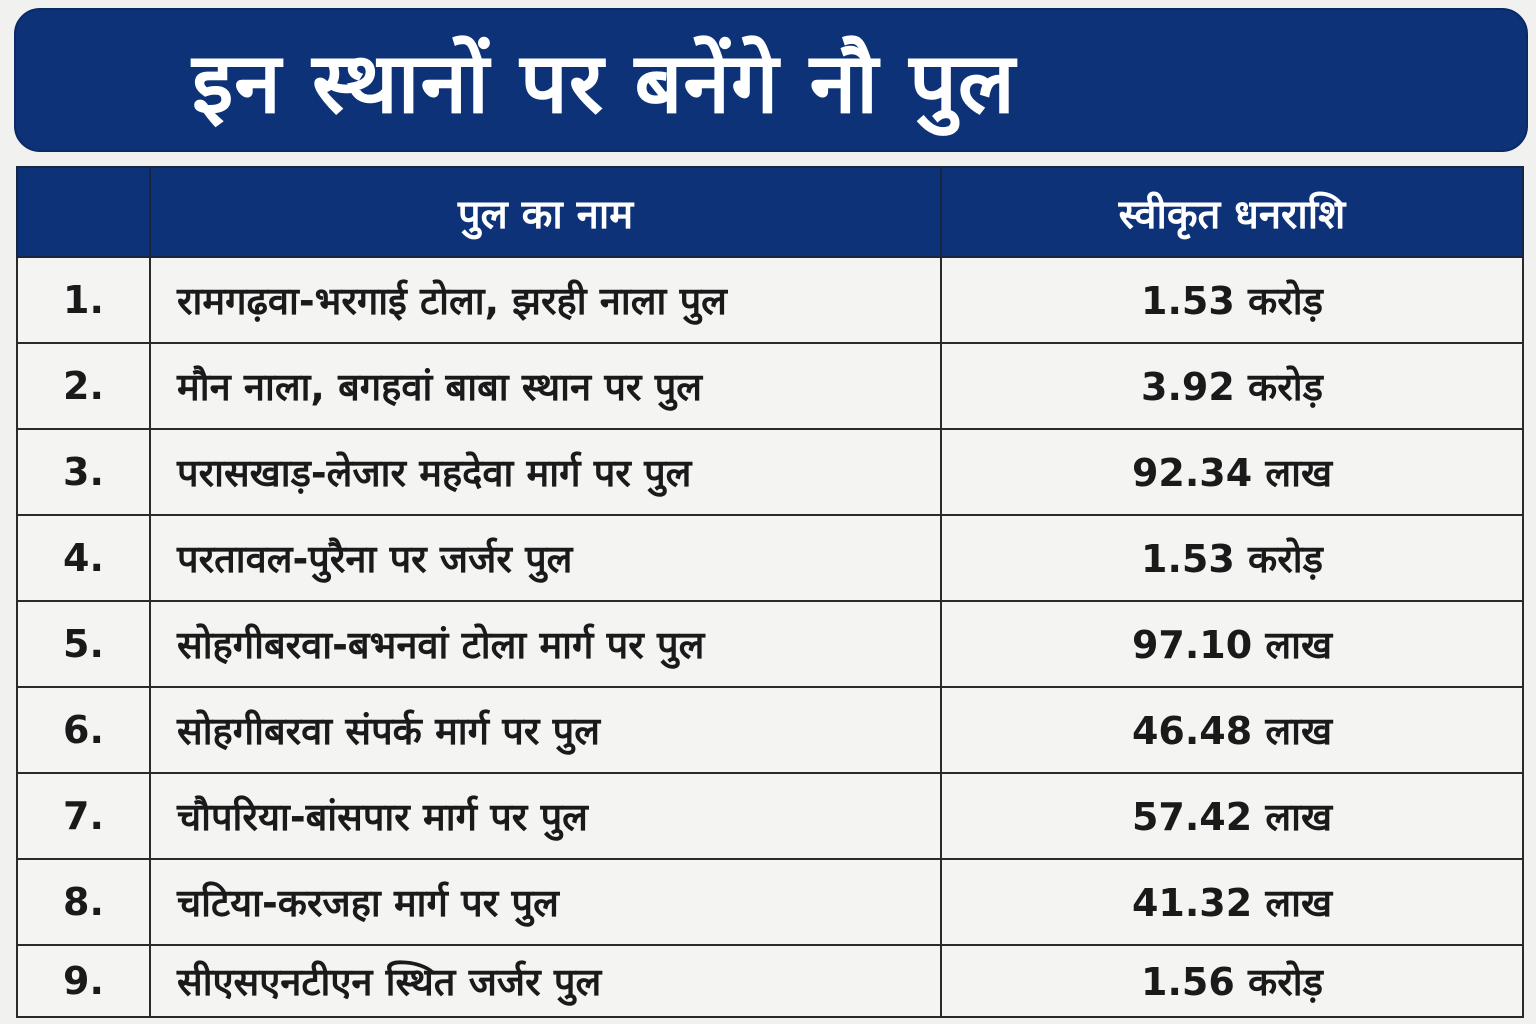 This screenshot has width=1536, height=1024. Describe the element at coordinates (1232, 816) in the screenshot. I see `row-amount: 57.42 लाख` at that location.